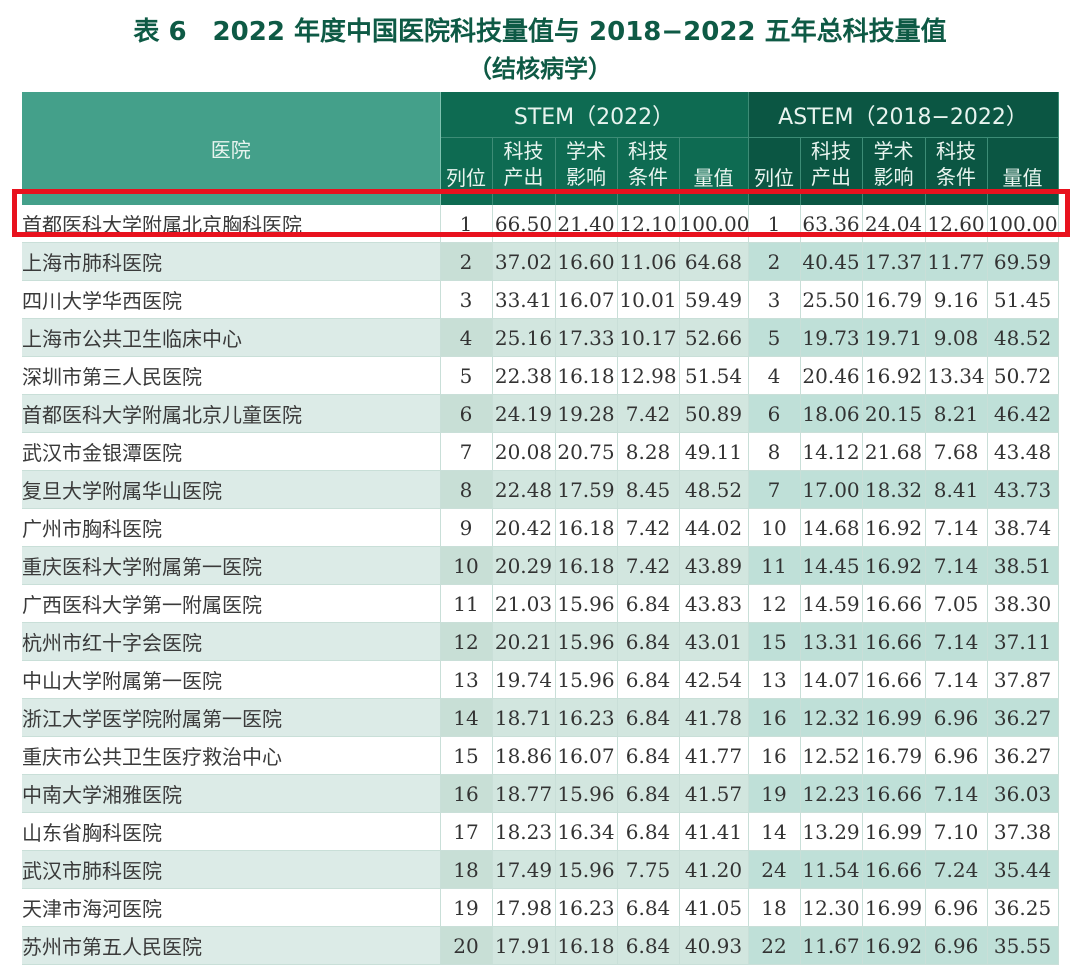  What do you see at coordinates (524, 679) in the screenshot?
I see `stem-output-cell: 19.74` at bounding box center [524, 679].